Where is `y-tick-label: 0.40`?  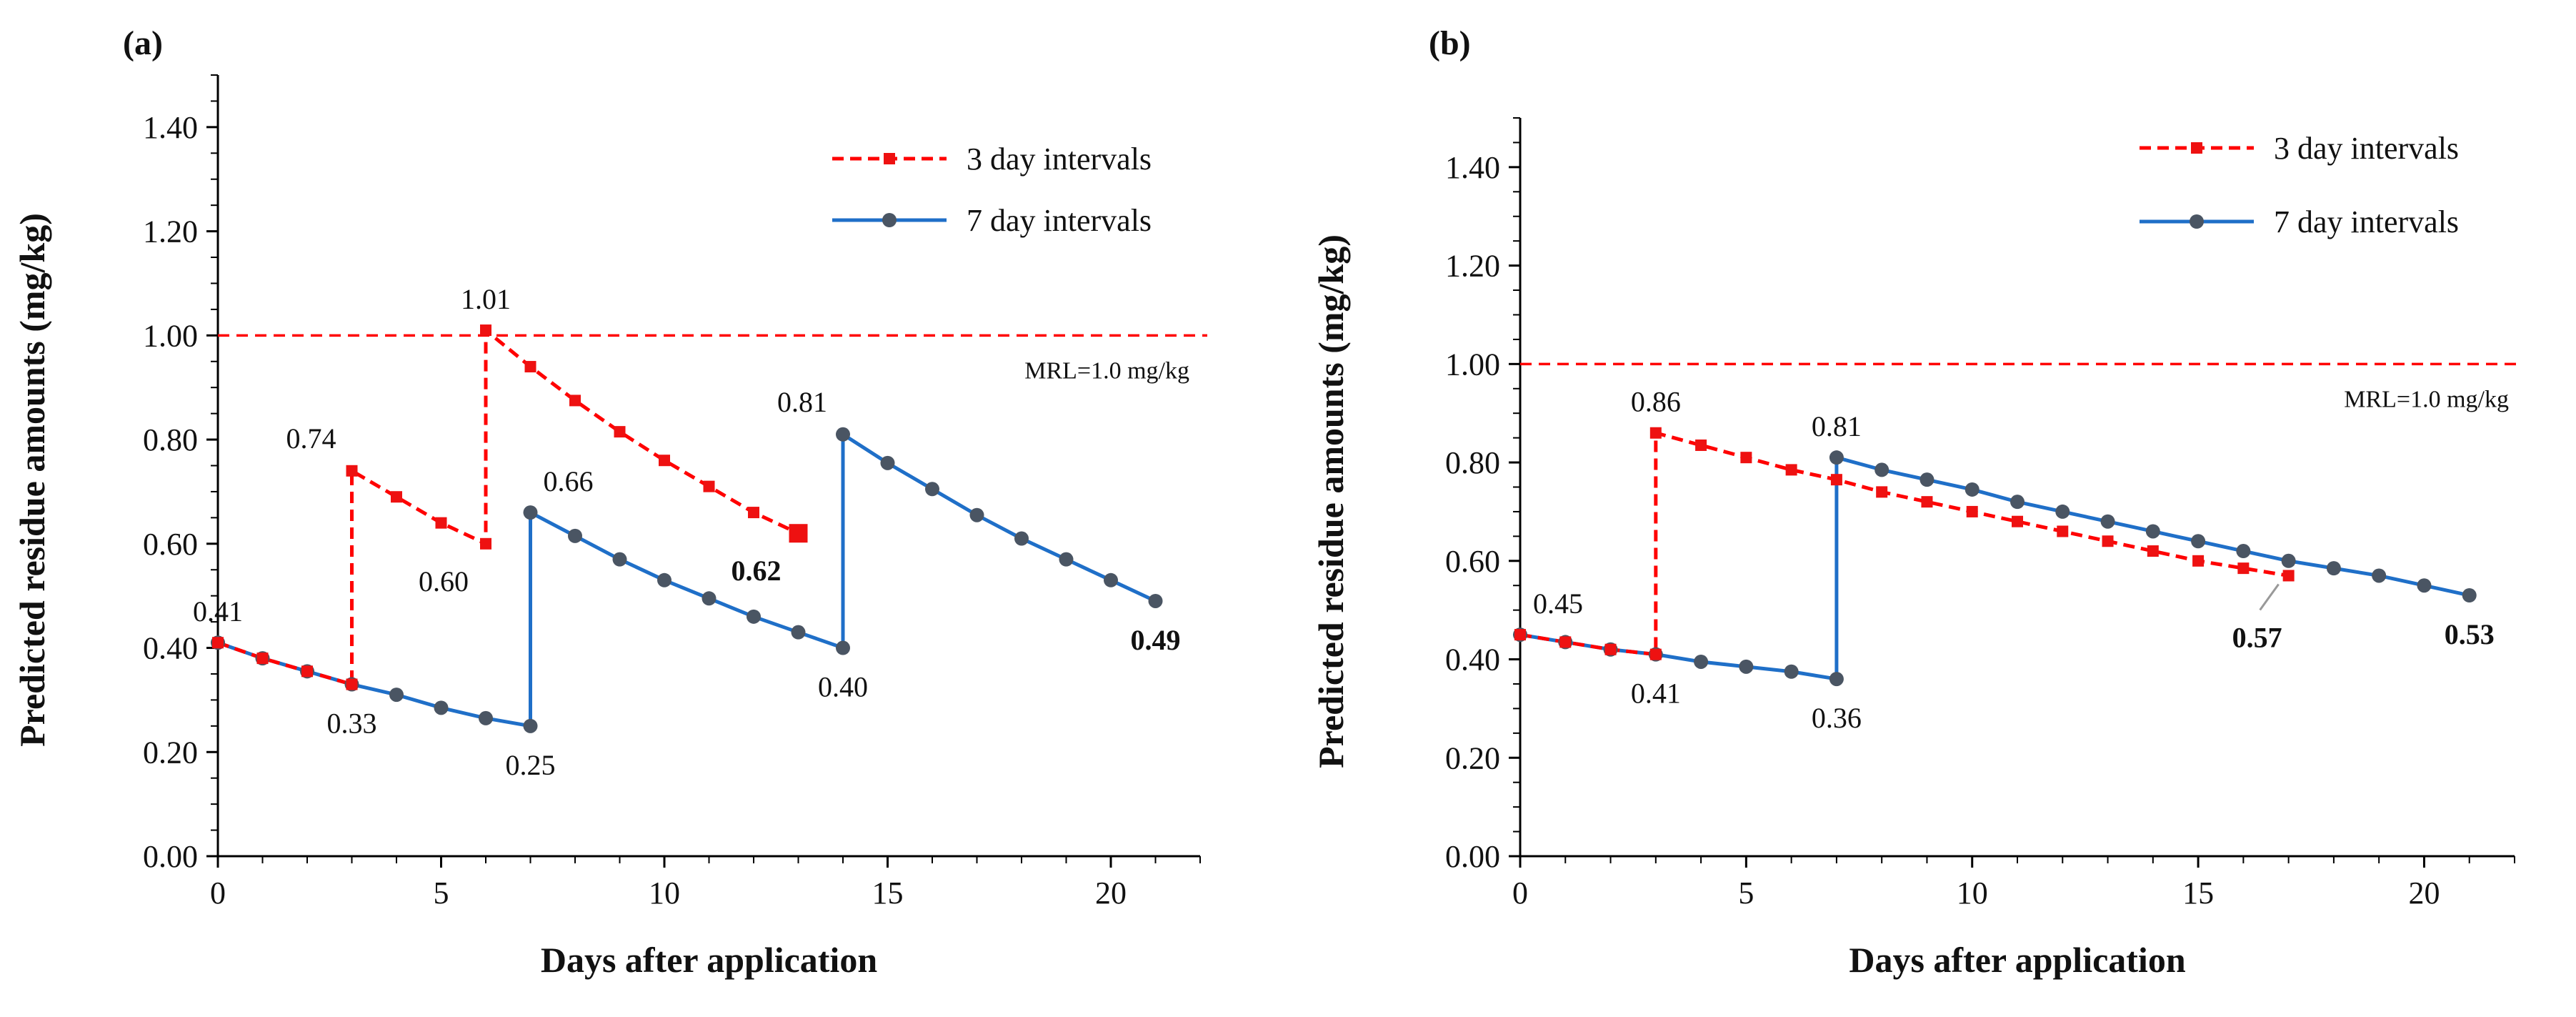 y-tick-label: 0.40 is located at coordinates (1473, 660).